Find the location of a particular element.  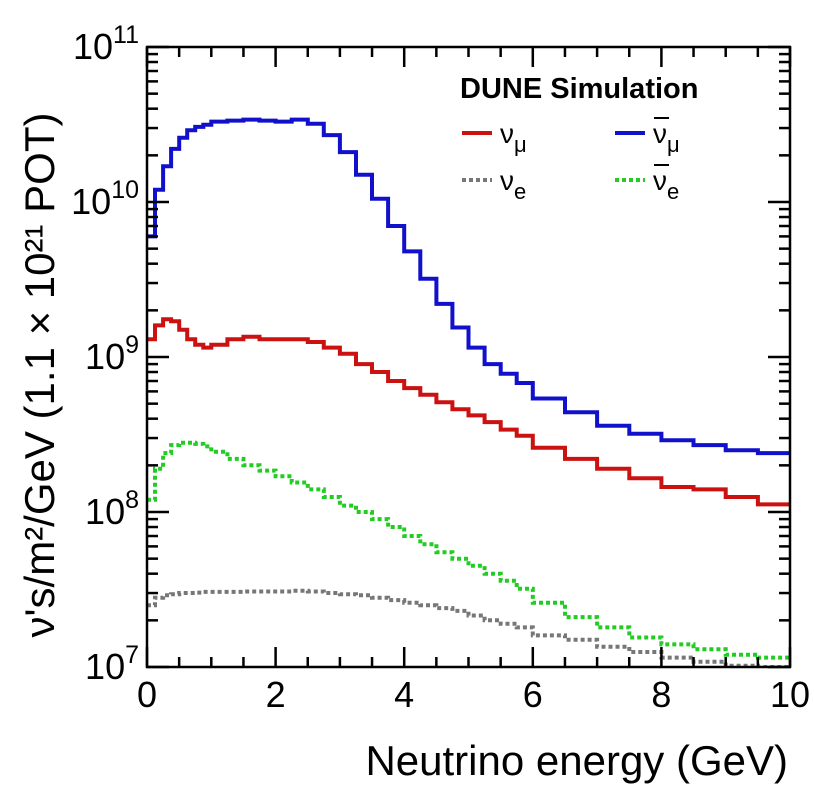

y-tick-label: 10¹⁰ is located at coordinates (105, 199).